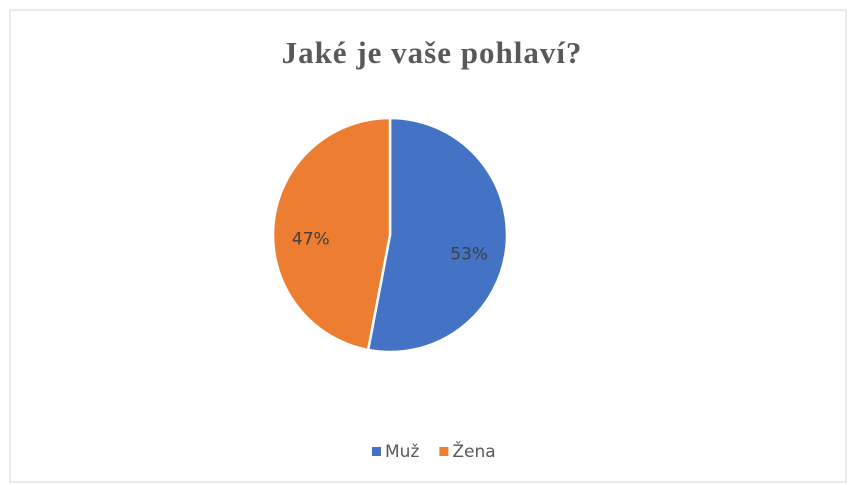 This screenshot has width=851, height=485. Describe the element at coordinates (432, 52) in the screenshot. I see `chart-title: Jaké je vaše pohlaví?` at that location.